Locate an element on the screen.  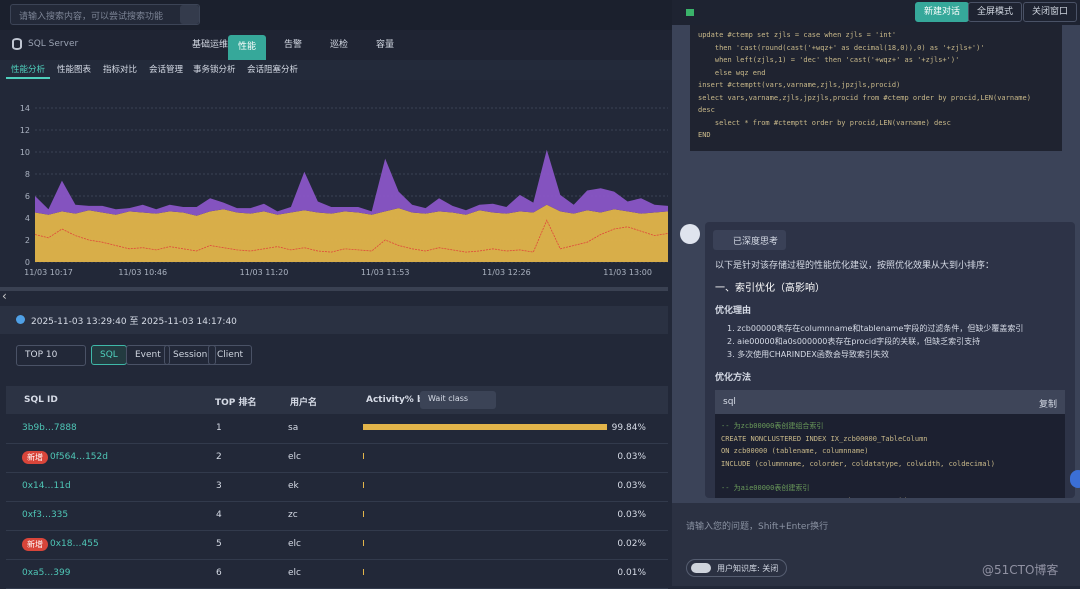
sub-tabs: 性能分析性能图表指标对比会话管理事务锁分析会话阻塞分析 is located at coordinates (336, 70).